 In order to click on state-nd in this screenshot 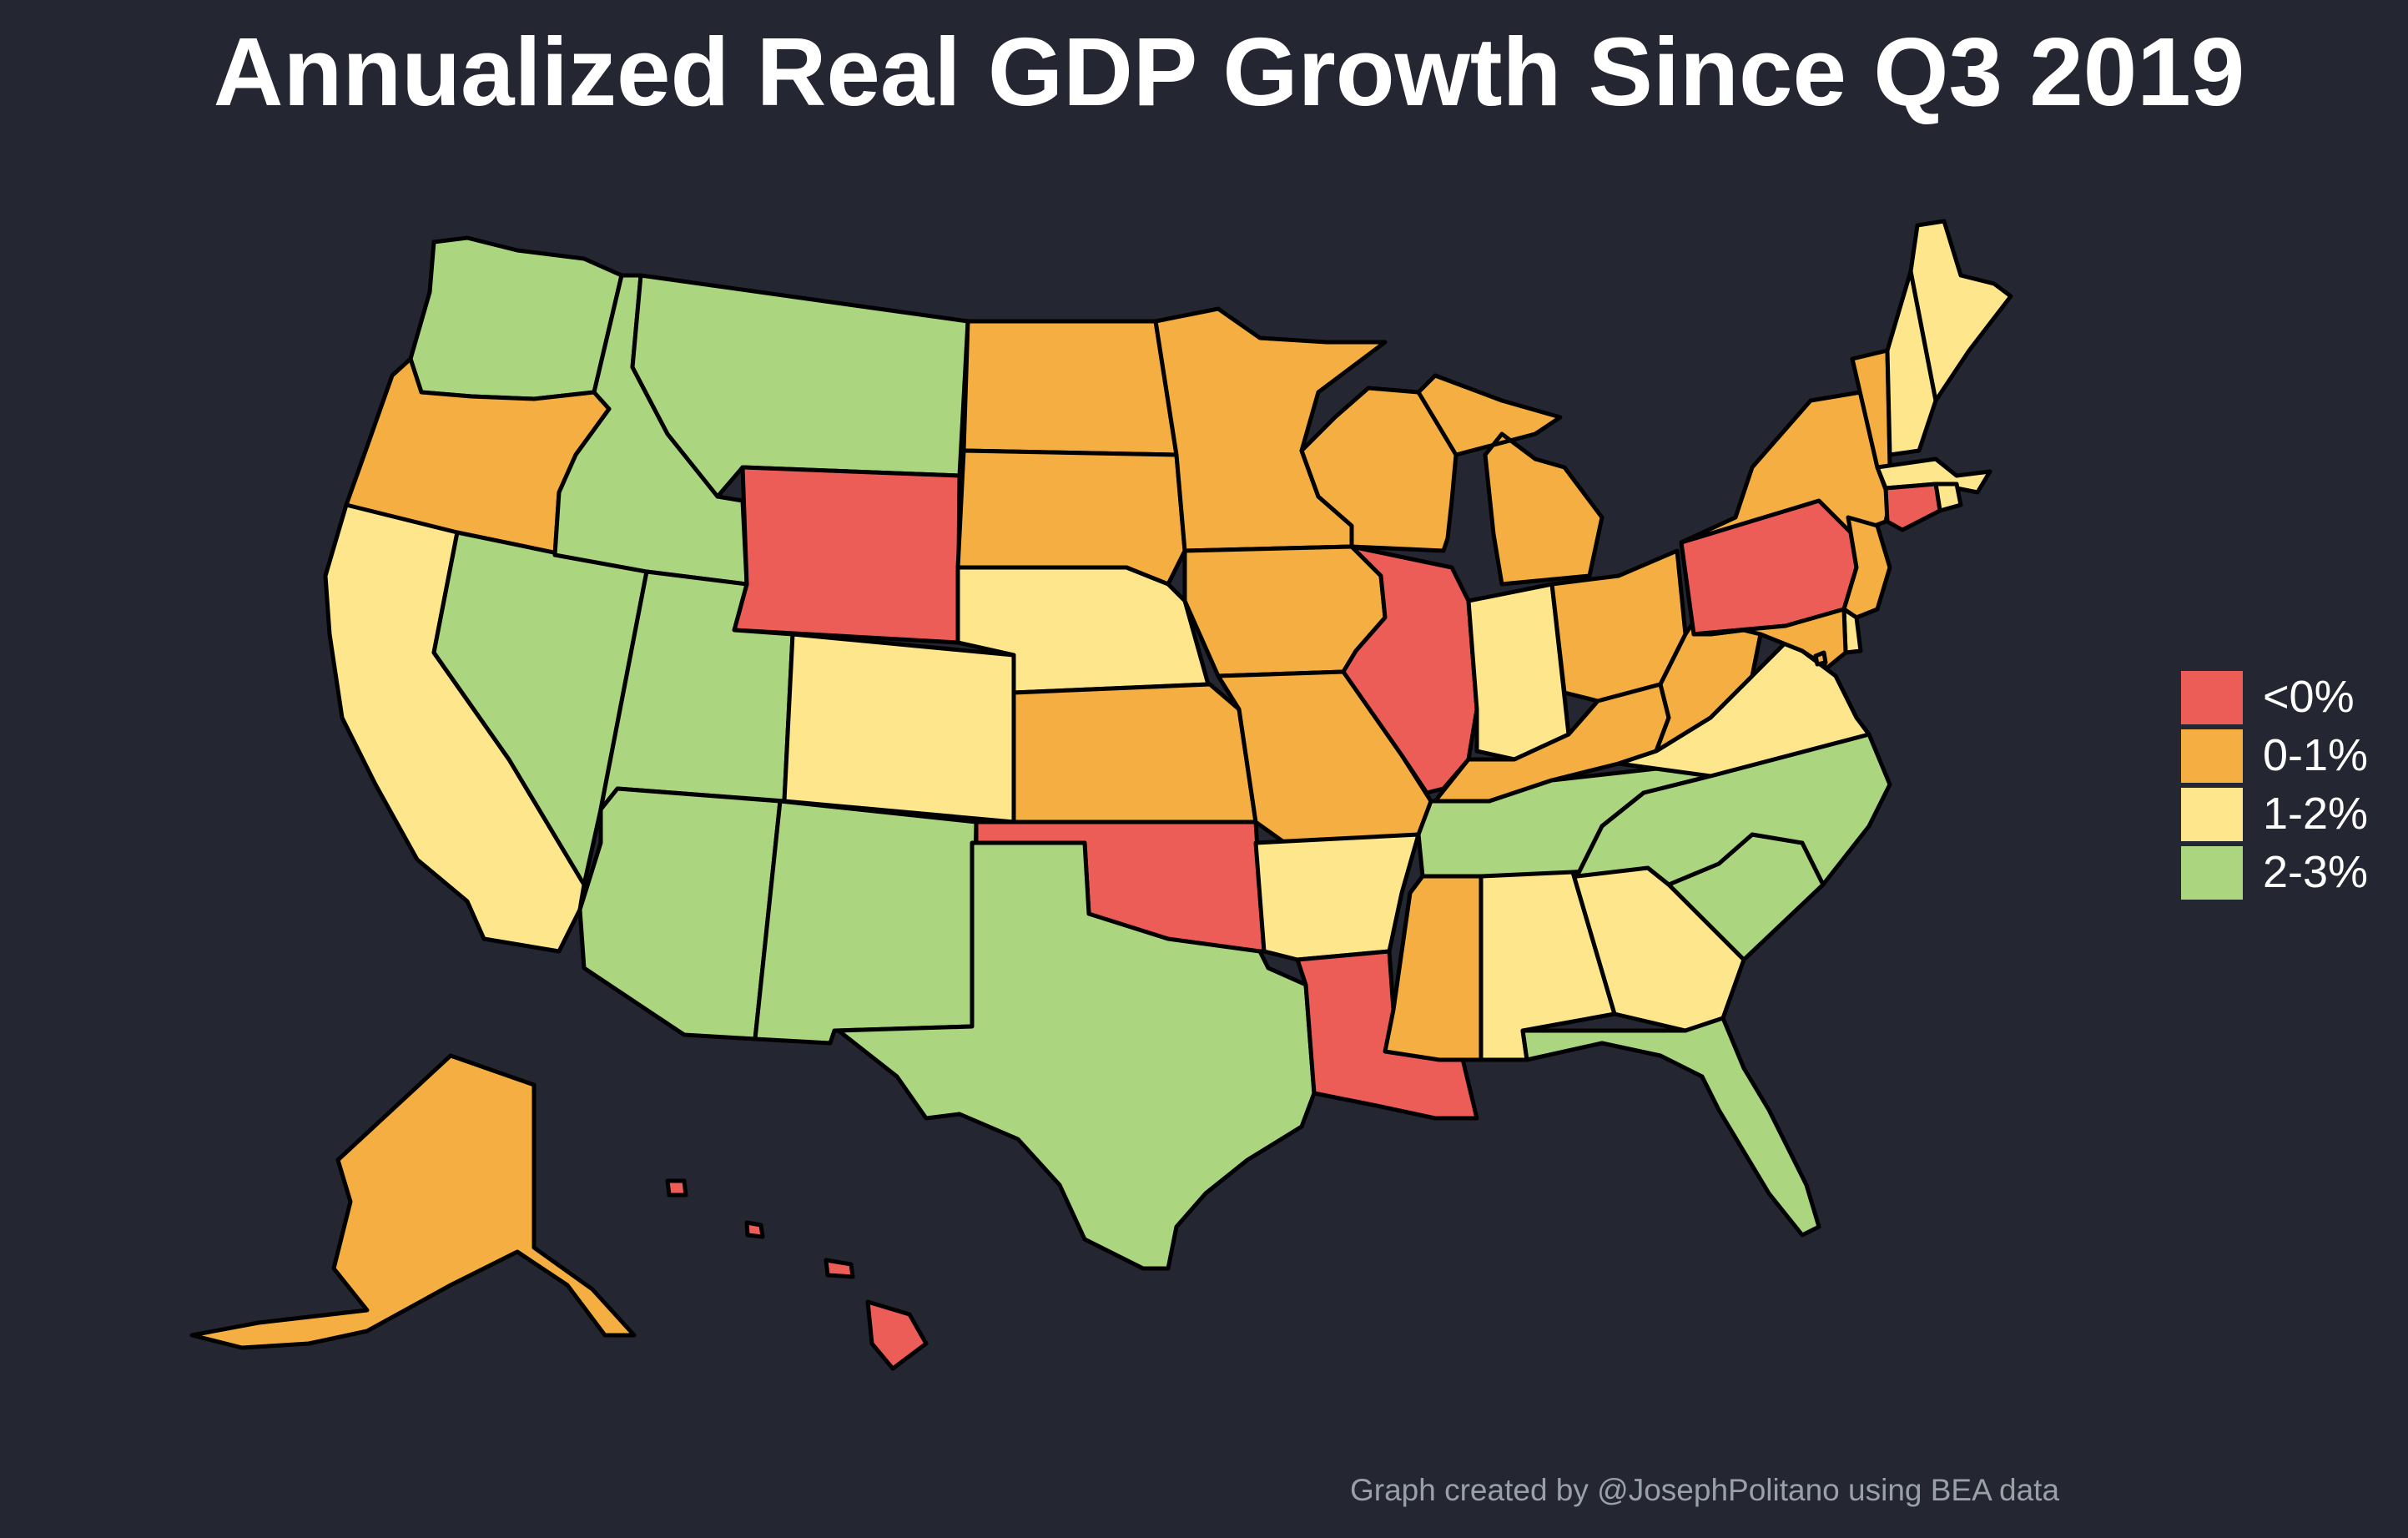, I will do `click(1070, 388)`.